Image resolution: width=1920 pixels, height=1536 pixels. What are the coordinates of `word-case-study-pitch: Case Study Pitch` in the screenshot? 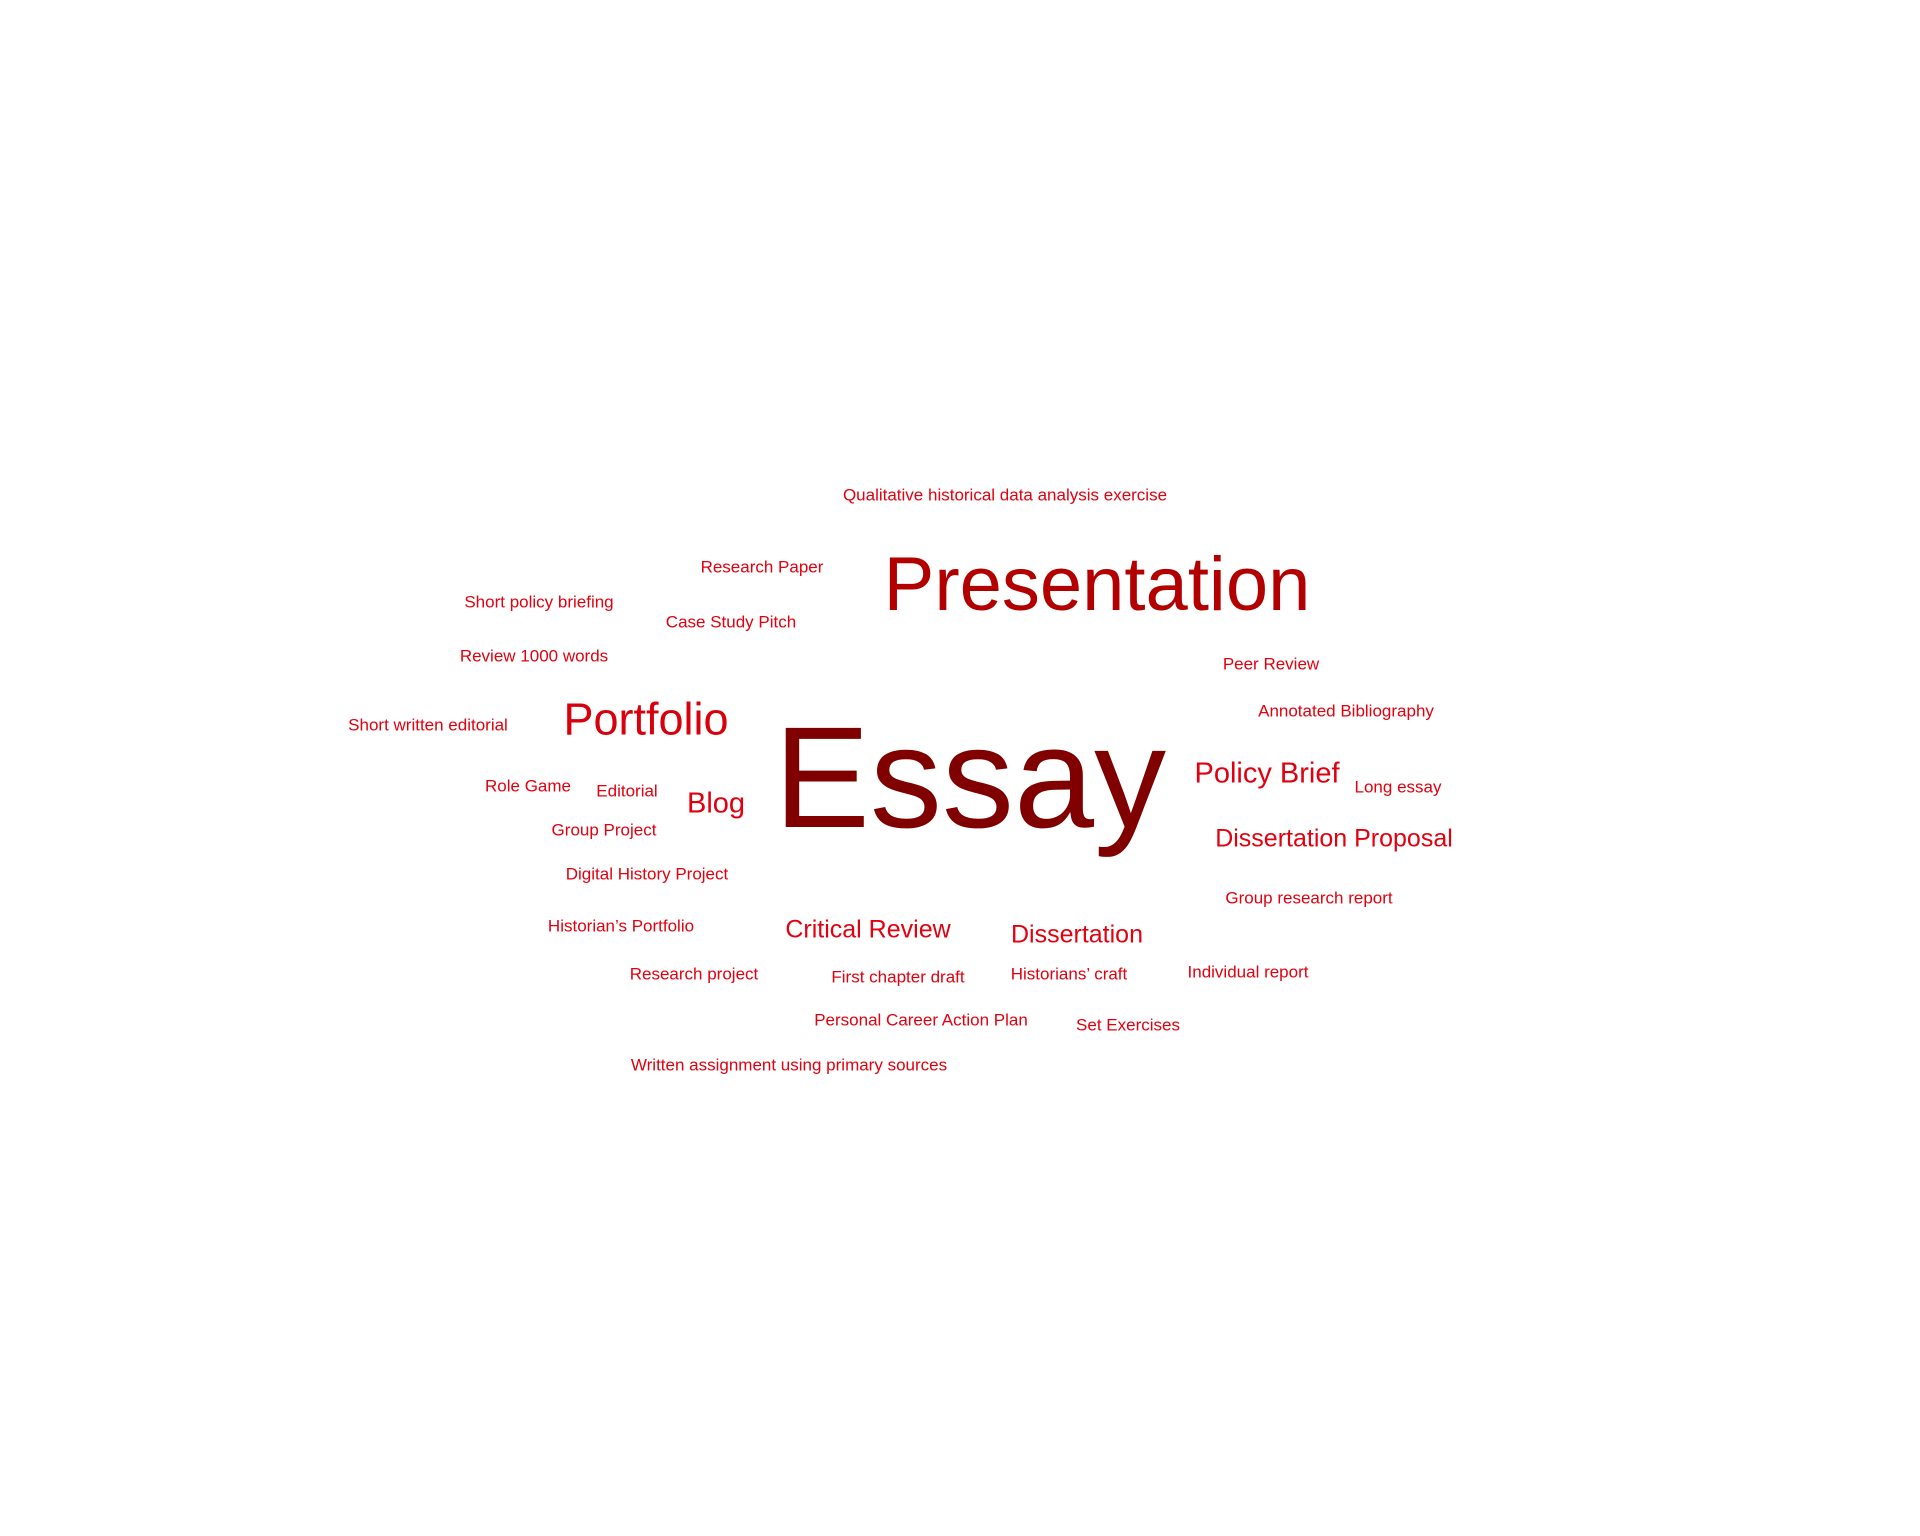 It's located at (731, 622).